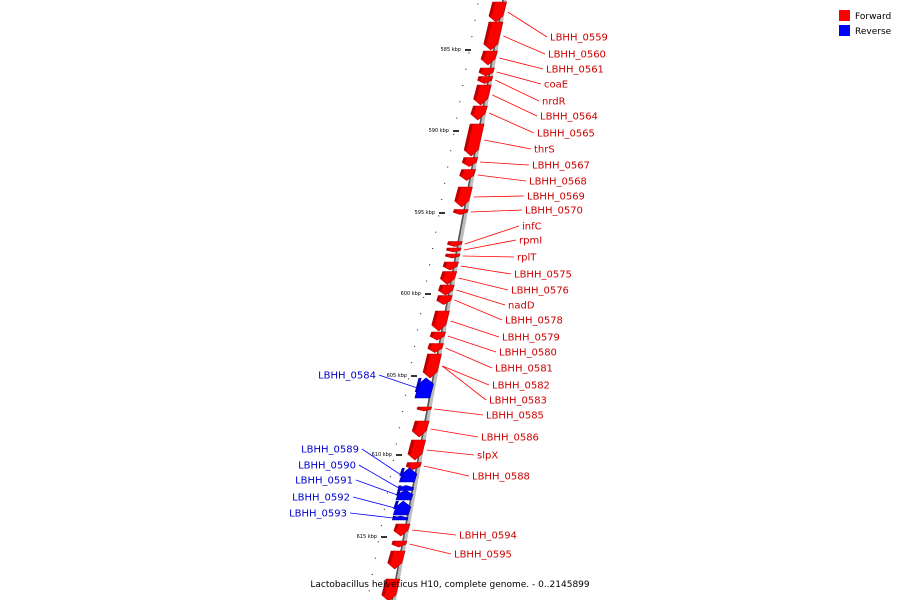 The width and height of the screenshot is (900, 600). Describe the element at coordinates (844, 15) in the screenshot. I see `legend-forward-swatch` at that location.